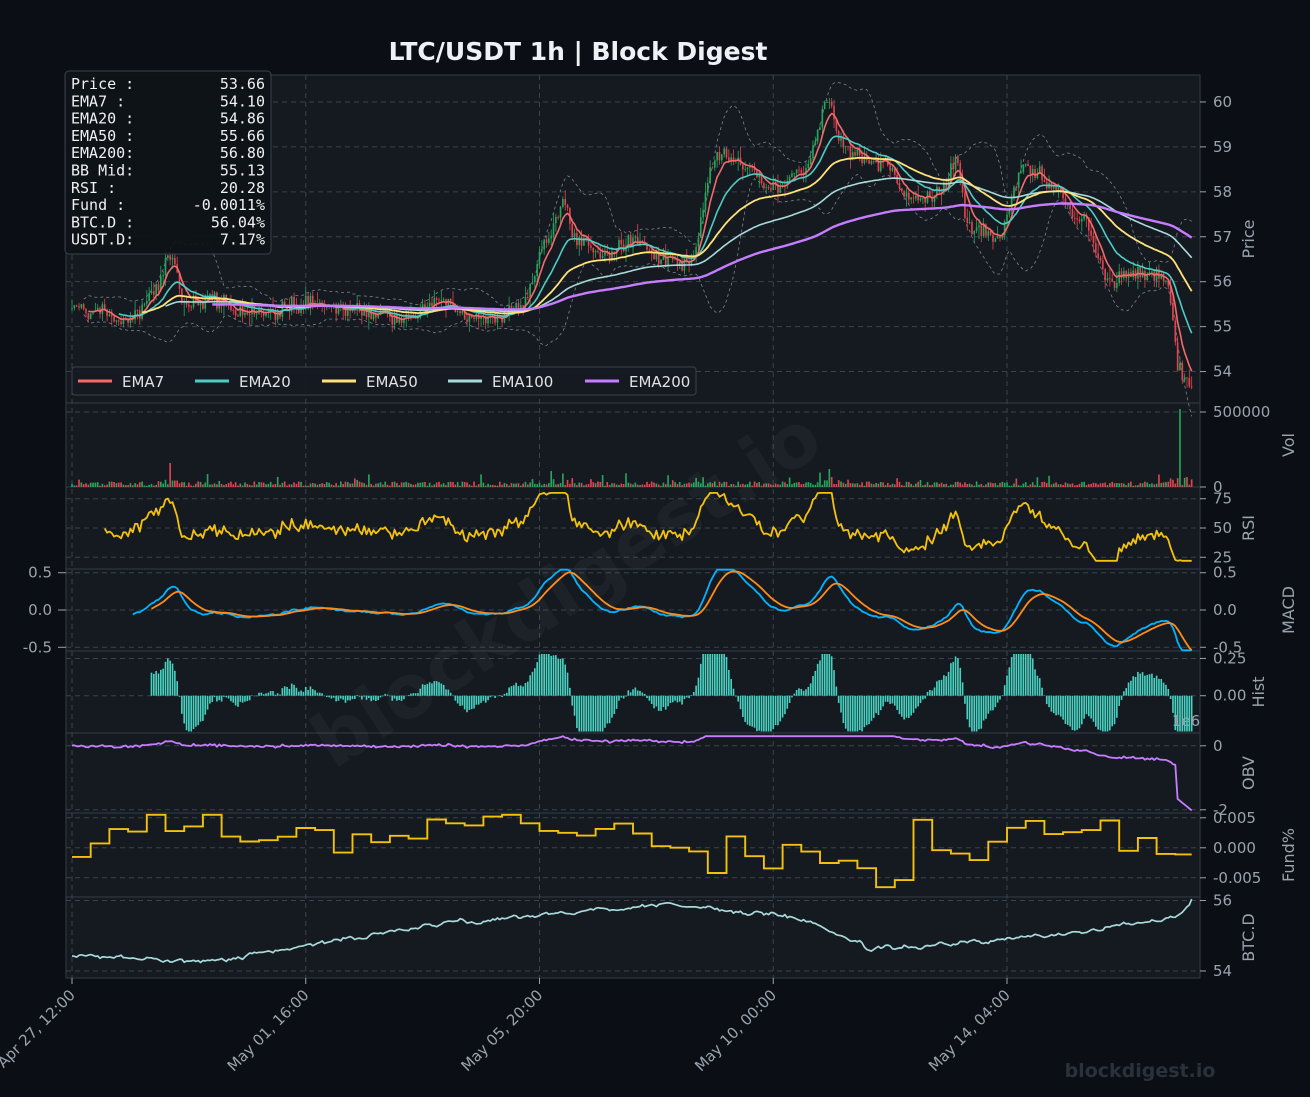 This screenshot has width=1310, height=1097. What do you see at coordinates (1222, 147) in the screenshot?
I see `y-tick-label: 59` at bounding box center [1222, 147].